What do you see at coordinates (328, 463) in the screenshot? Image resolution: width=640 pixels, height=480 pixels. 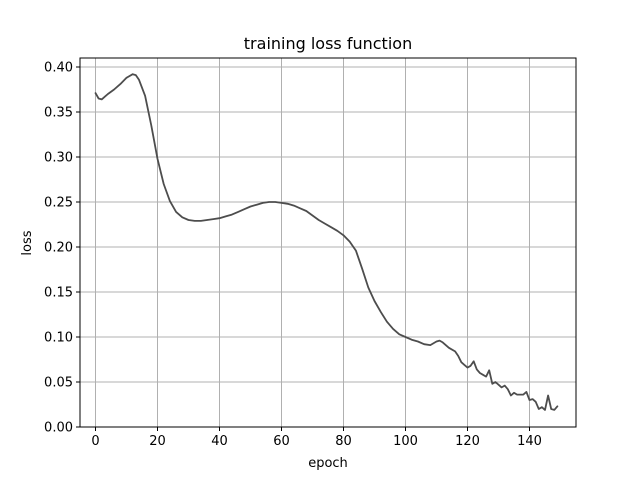 I see `x-axis-label: epoch` at bounding box center [328, 463].